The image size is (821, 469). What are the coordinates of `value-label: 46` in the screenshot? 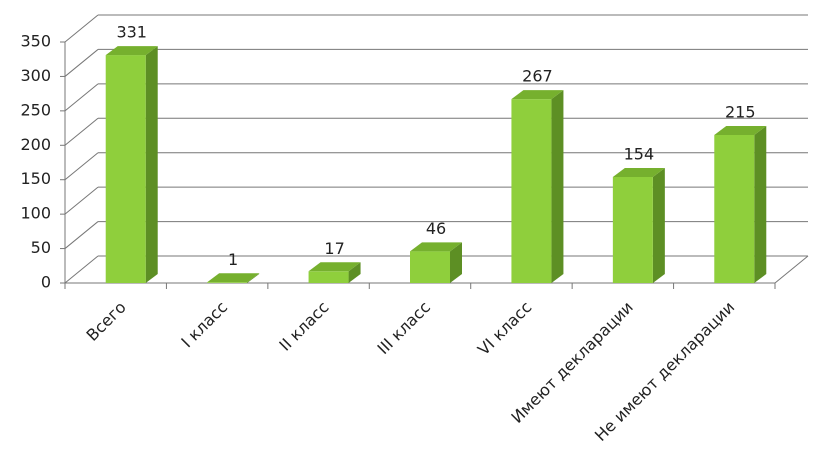 It's located at (436, 228).